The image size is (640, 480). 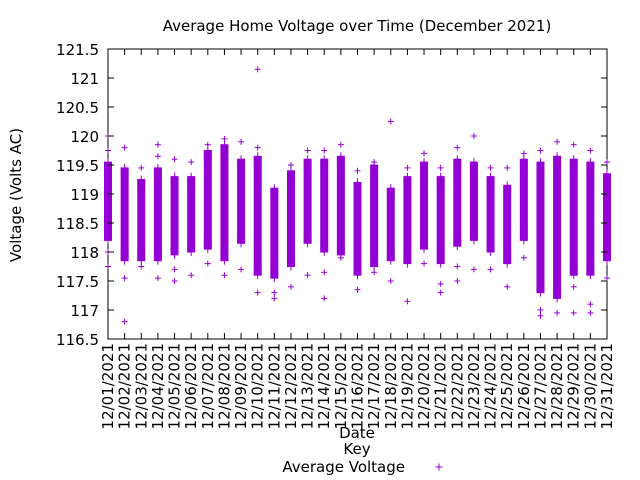 What do you see at coordinates (491, 386) in the screenshot?
I see `x-tick-label: 12/24/2021` at bounding box center [491, 386].